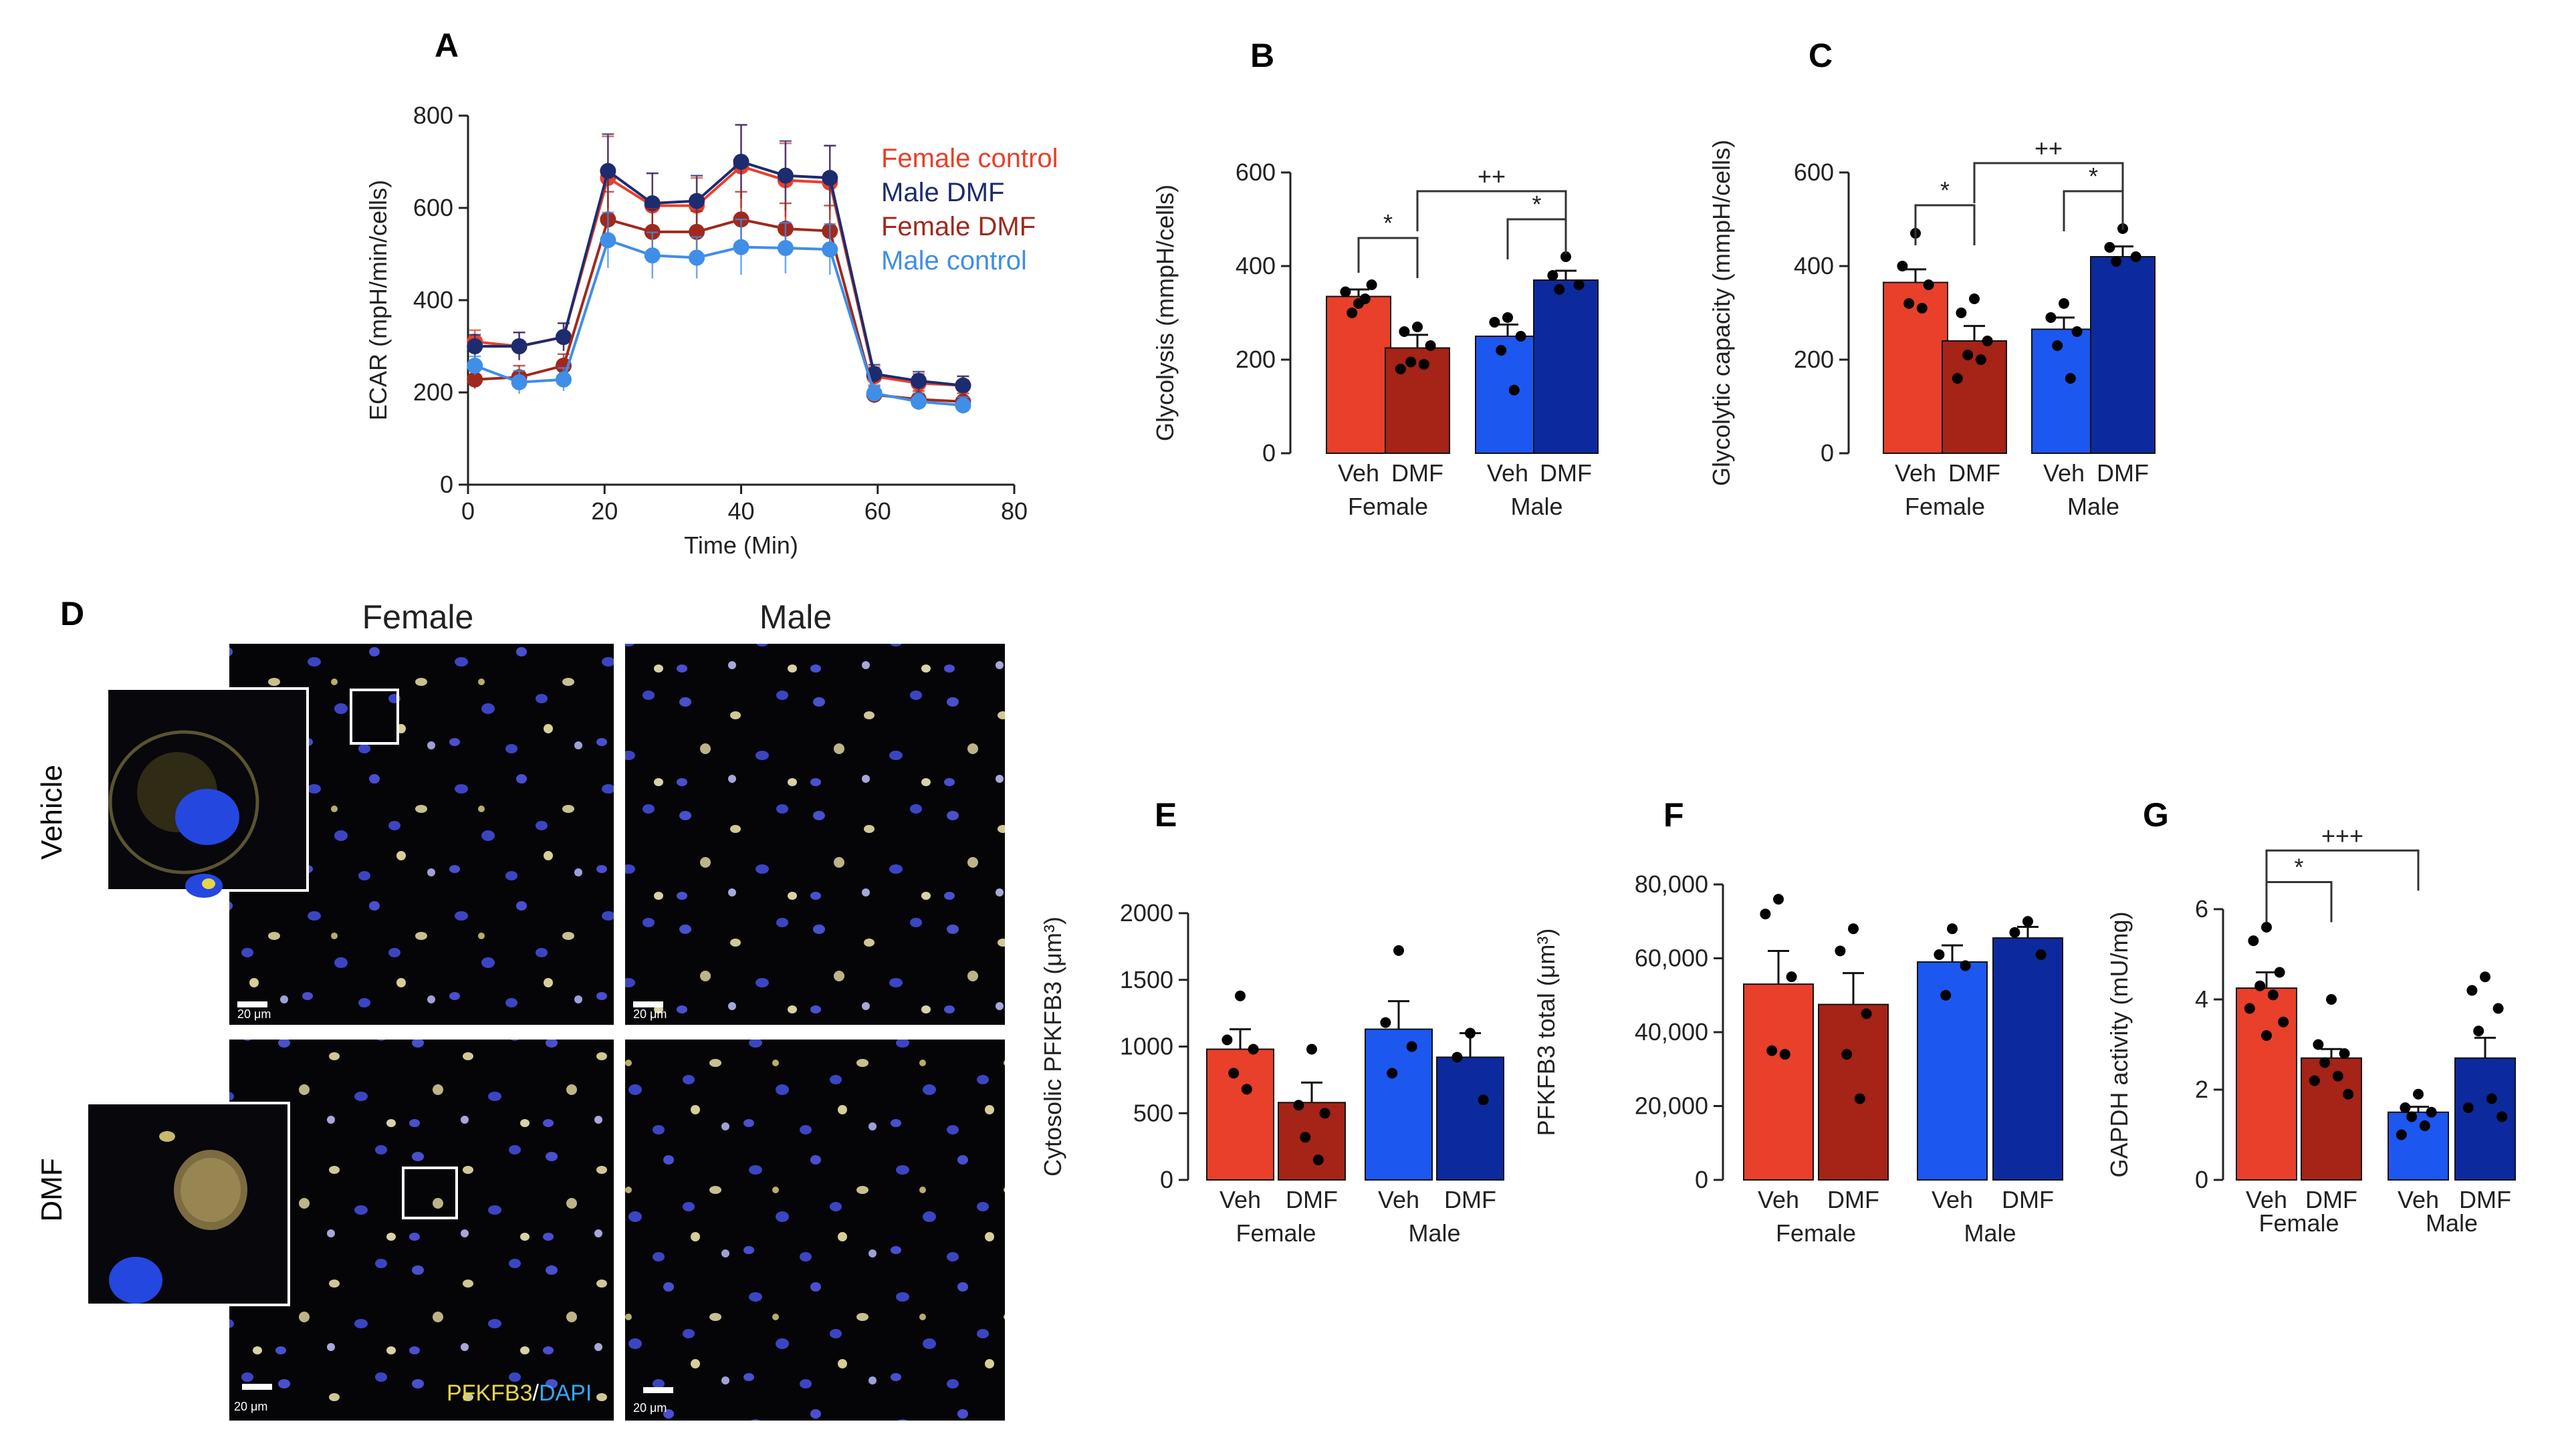 The width and height of the screenshot is (2556, 1456). What do you see at coordinates (519, 1393) in the screenshot?
I see `stain-legend: PFKFB3/DAPI` at bounding box center [519, 1393].